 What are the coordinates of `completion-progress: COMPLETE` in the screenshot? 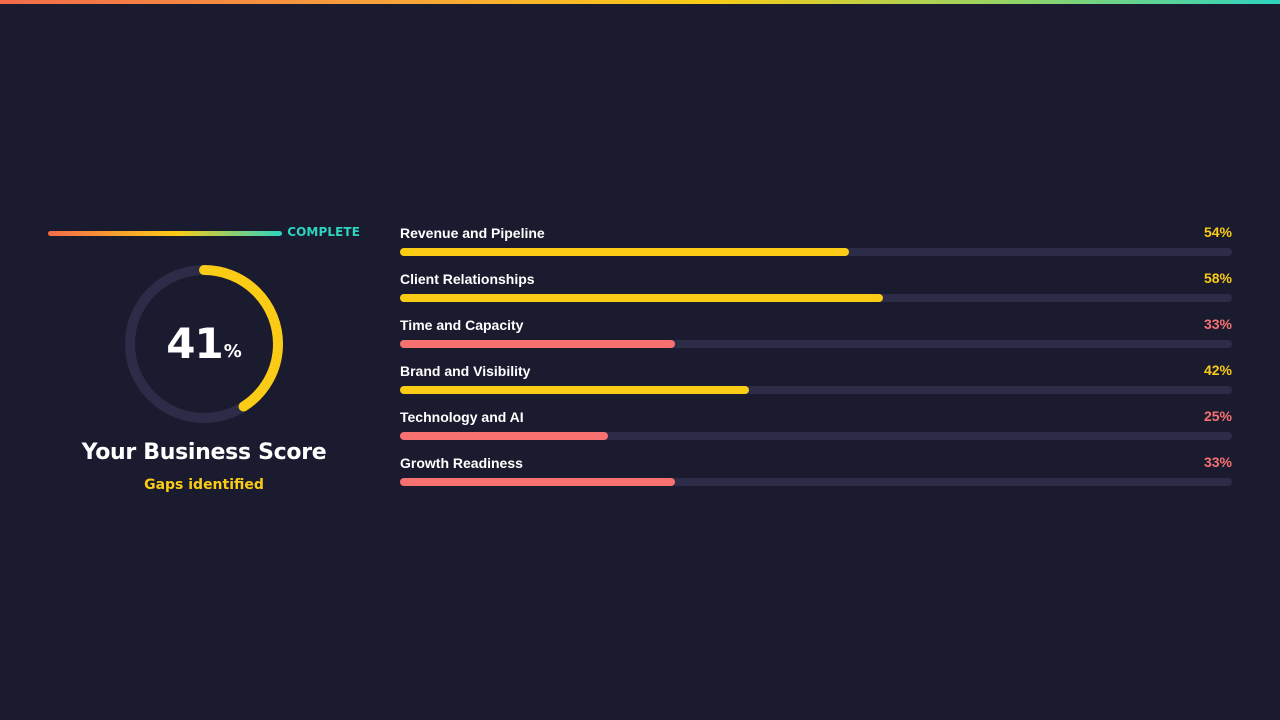 It's located at (204, 233).